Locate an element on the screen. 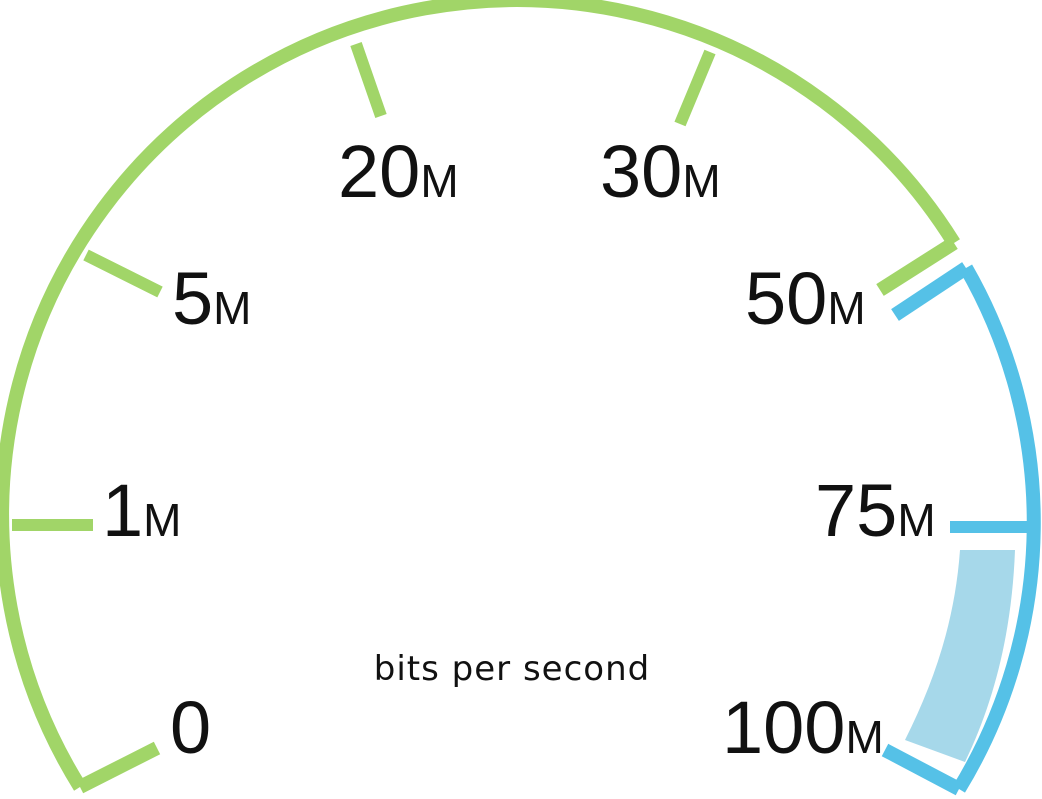 This screenshot has height=799, width=1042. tick-mark-30m is located at coordinates (695, 88).